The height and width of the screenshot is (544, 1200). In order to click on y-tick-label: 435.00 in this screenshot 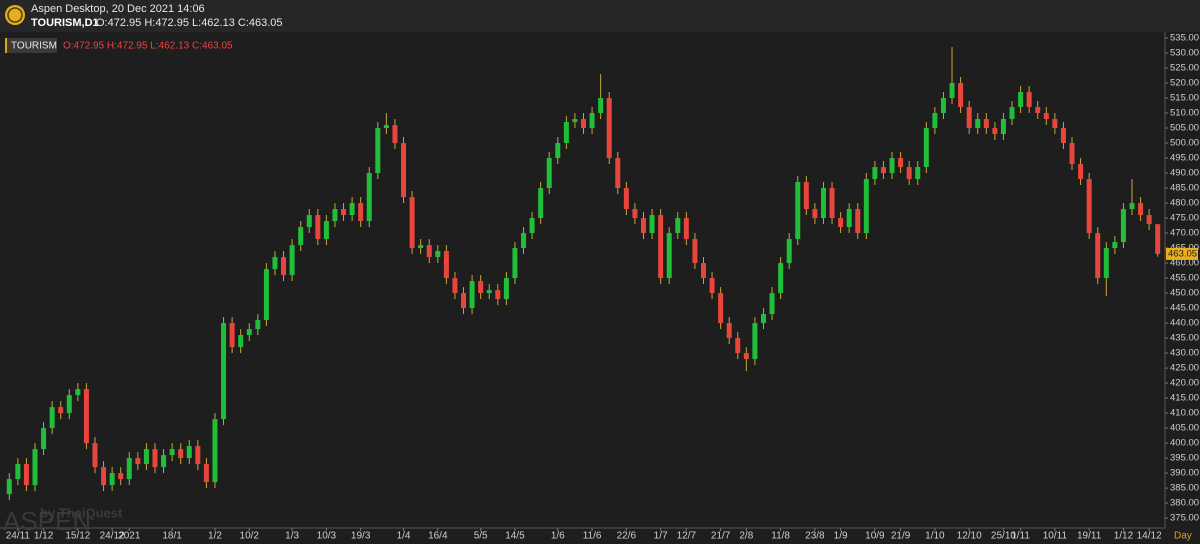, I will do `click(1184, 338)`.